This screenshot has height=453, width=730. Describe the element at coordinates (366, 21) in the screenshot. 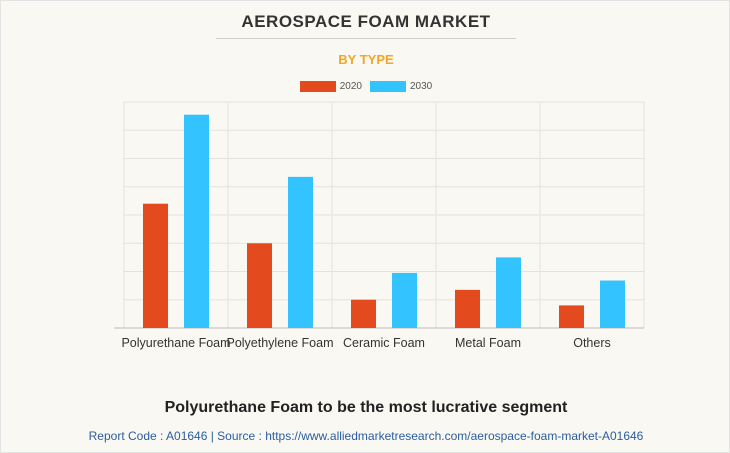

I see `chart-title: AEROSPACE FOAM MARKET` at that location.